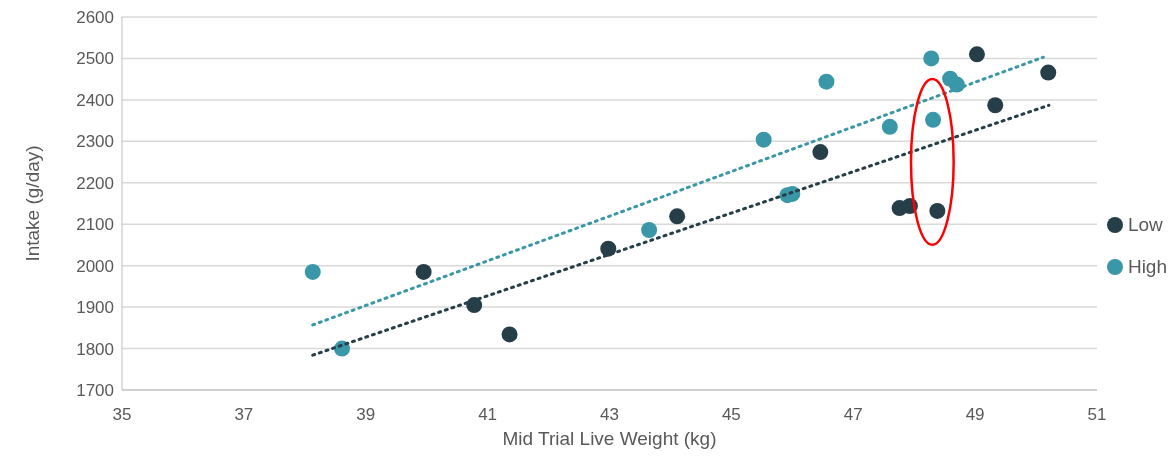  I want to click on x-tick-label: 39, so click(366, 415).